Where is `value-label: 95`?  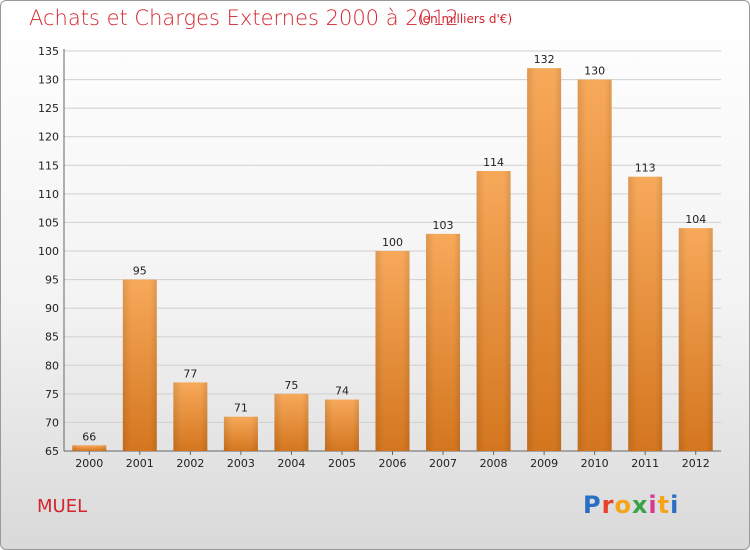
value-label: 95 is located at coordinates (140, 271).